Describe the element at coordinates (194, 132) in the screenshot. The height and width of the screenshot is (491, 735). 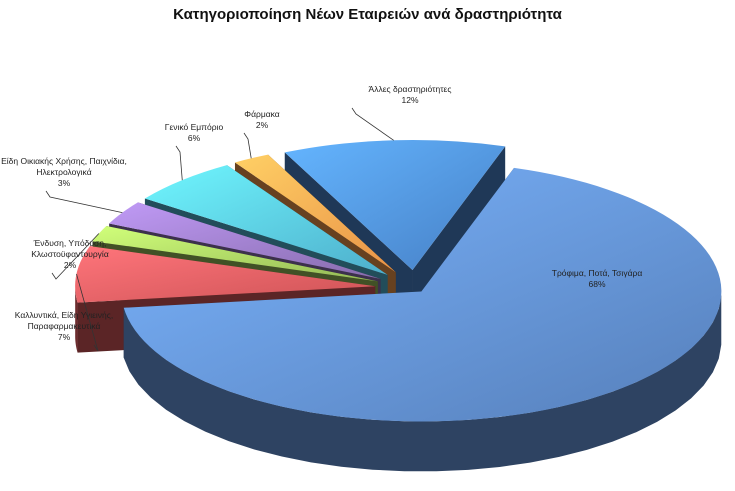
I see `slice-label: Γενικό Εμπόριο 6%` at that location.